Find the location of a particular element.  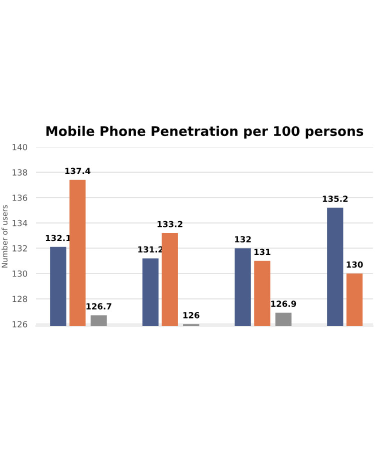

data-label: 126 is located at coordinates (191, 315).